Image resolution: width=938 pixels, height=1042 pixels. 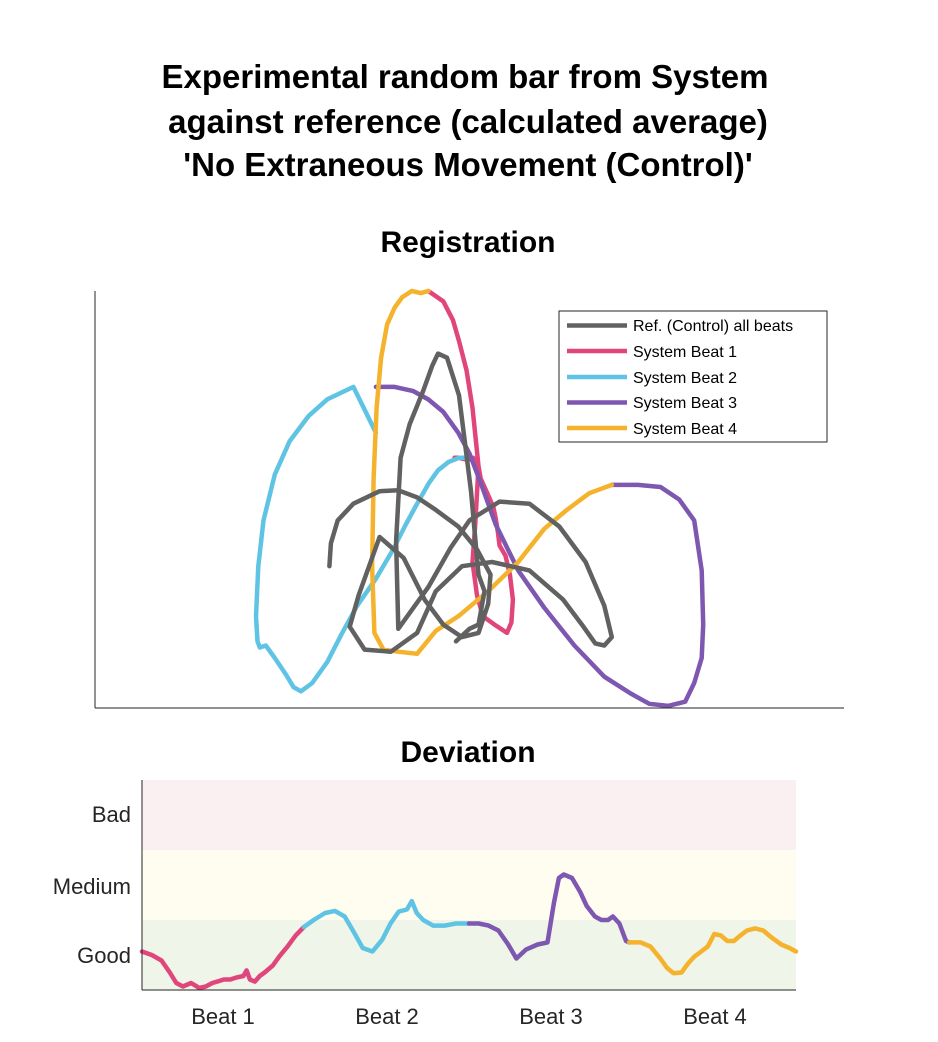 I want to click on legend-box, so click(x=693, y=376).